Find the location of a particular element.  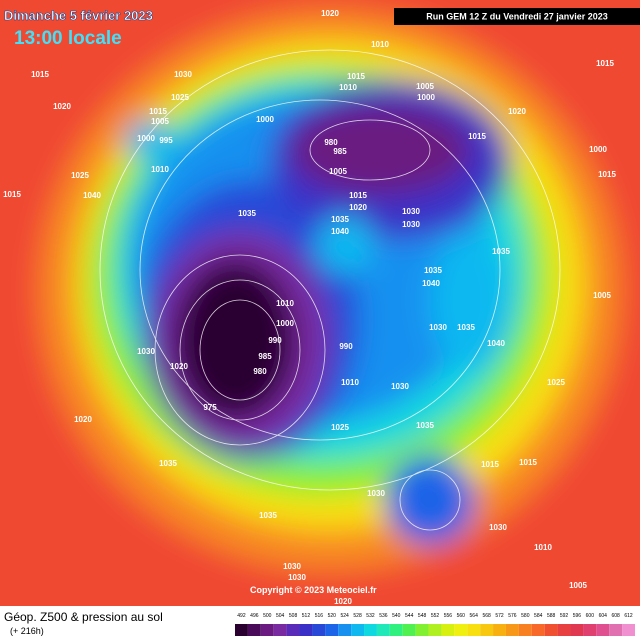

legend-label: 604 is located at coordinates (603, 616).